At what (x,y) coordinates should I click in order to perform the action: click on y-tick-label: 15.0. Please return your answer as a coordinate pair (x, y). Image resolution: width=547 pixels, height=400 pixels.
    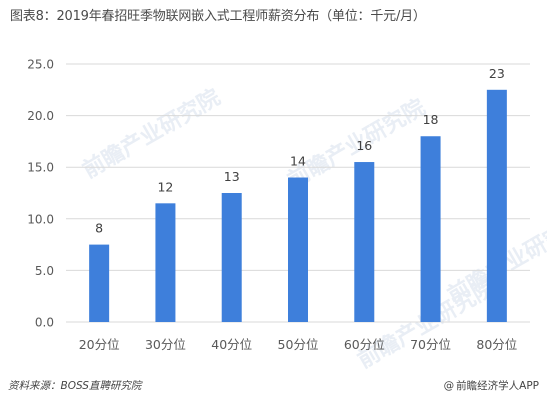
    Looking at the image, I should click on (40, 168).